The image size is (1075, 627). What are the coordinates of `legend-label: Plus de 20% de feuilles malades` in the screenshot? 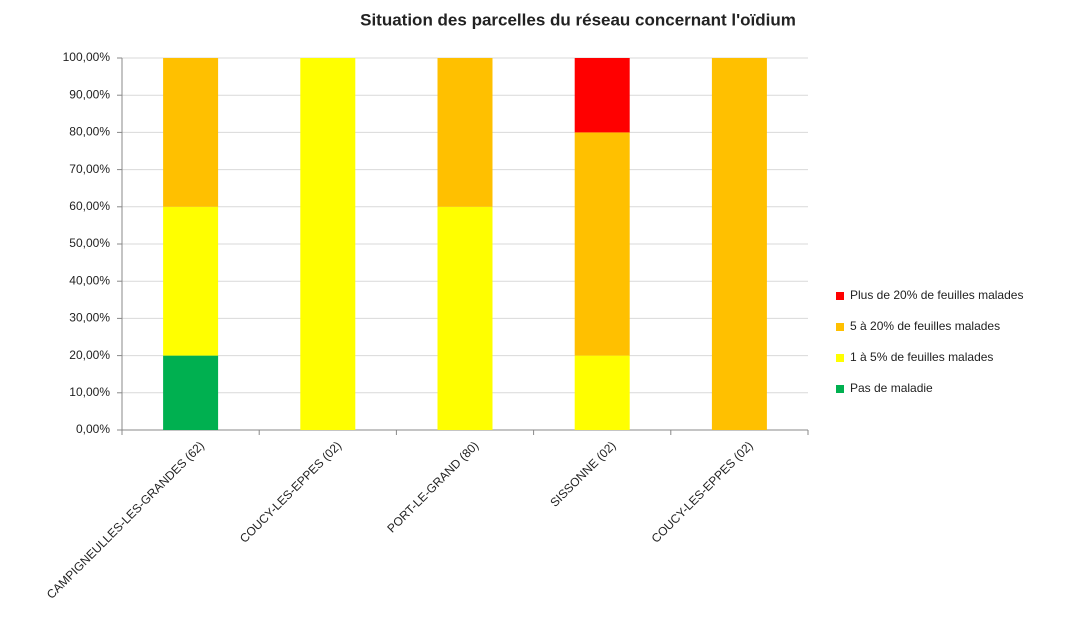 It's located at (936, 295).